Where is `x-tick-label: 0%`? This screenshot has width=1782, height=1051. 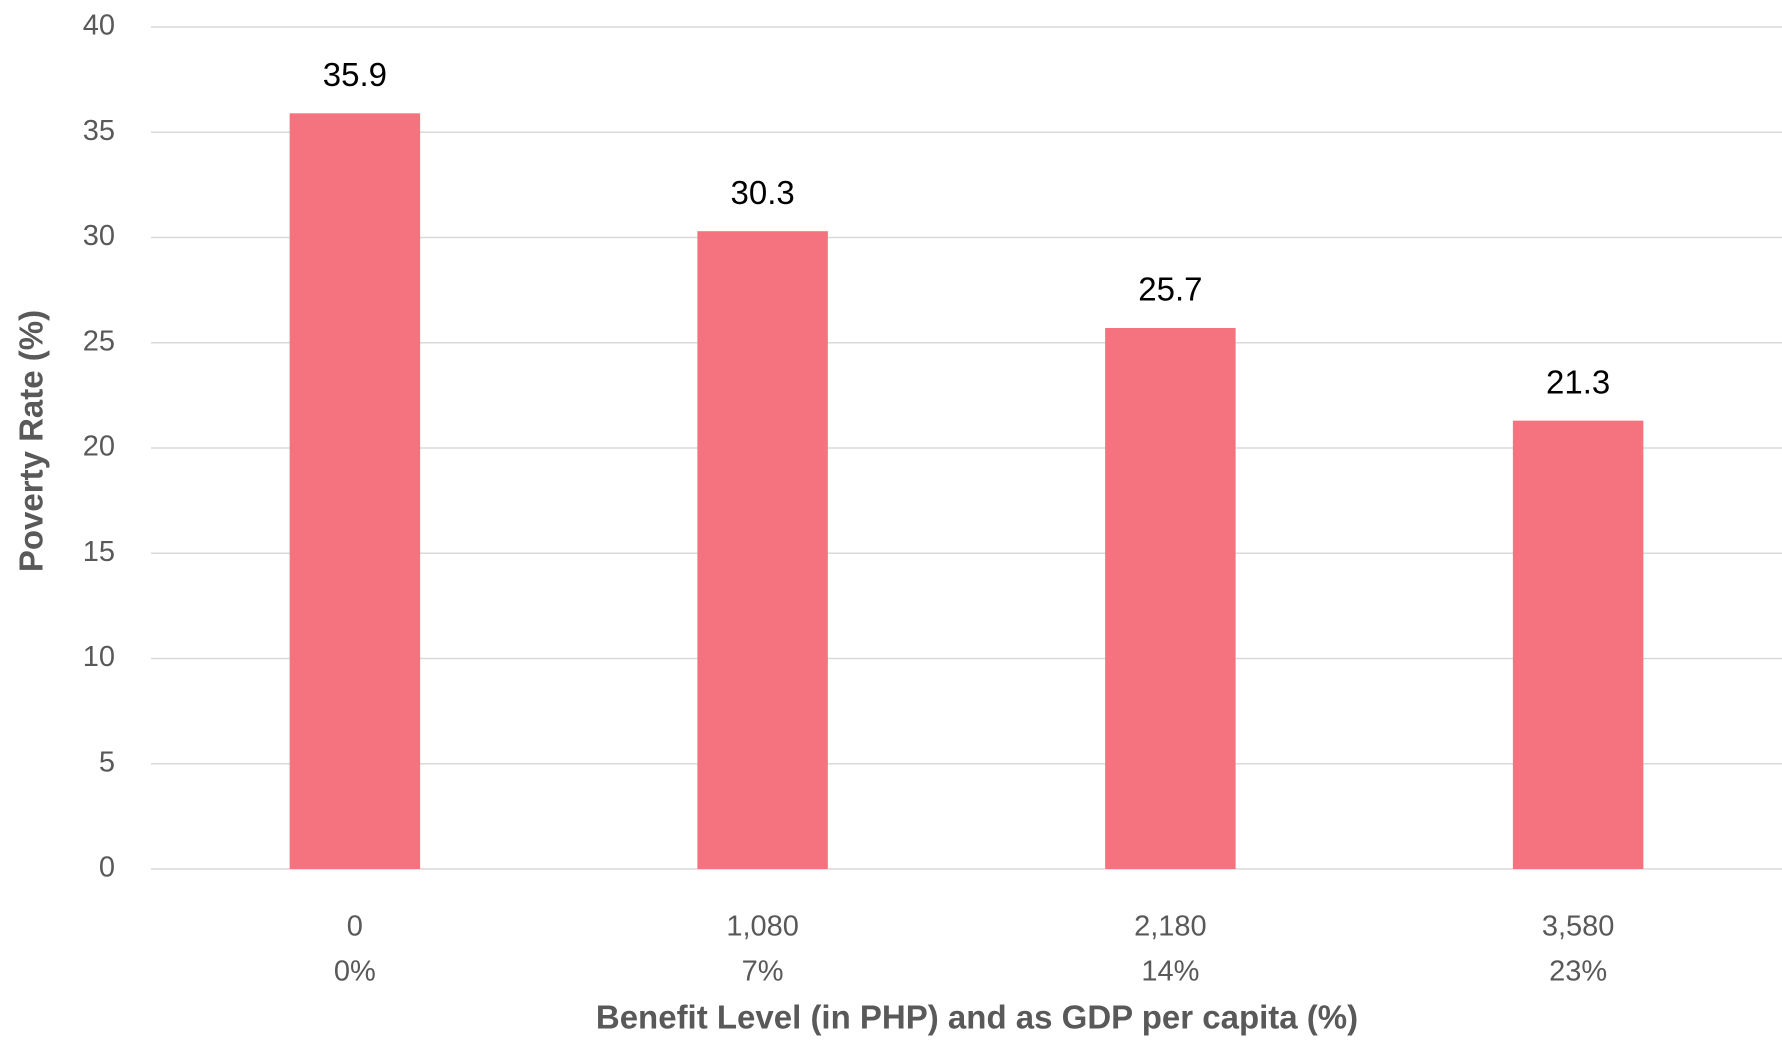 x-tick-label: 0% is located at coordinates (355, 972).